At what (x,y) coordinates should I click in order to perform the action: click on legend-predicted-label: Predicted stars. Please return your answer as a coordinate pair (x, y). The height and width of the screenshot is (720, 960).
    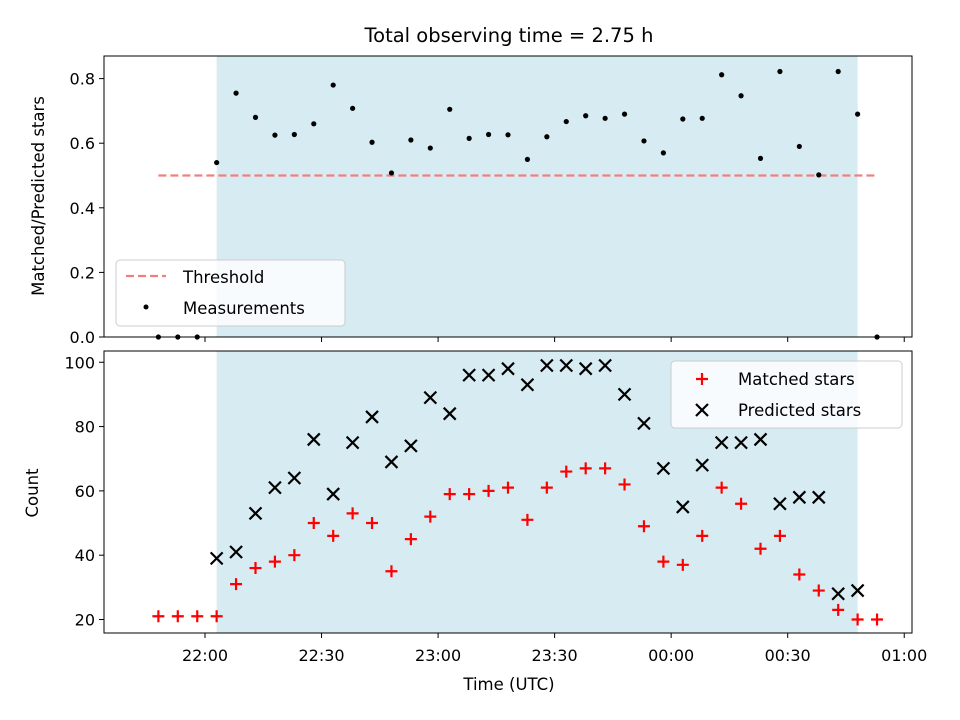
    Looking at the image, I should click on (799, 410).